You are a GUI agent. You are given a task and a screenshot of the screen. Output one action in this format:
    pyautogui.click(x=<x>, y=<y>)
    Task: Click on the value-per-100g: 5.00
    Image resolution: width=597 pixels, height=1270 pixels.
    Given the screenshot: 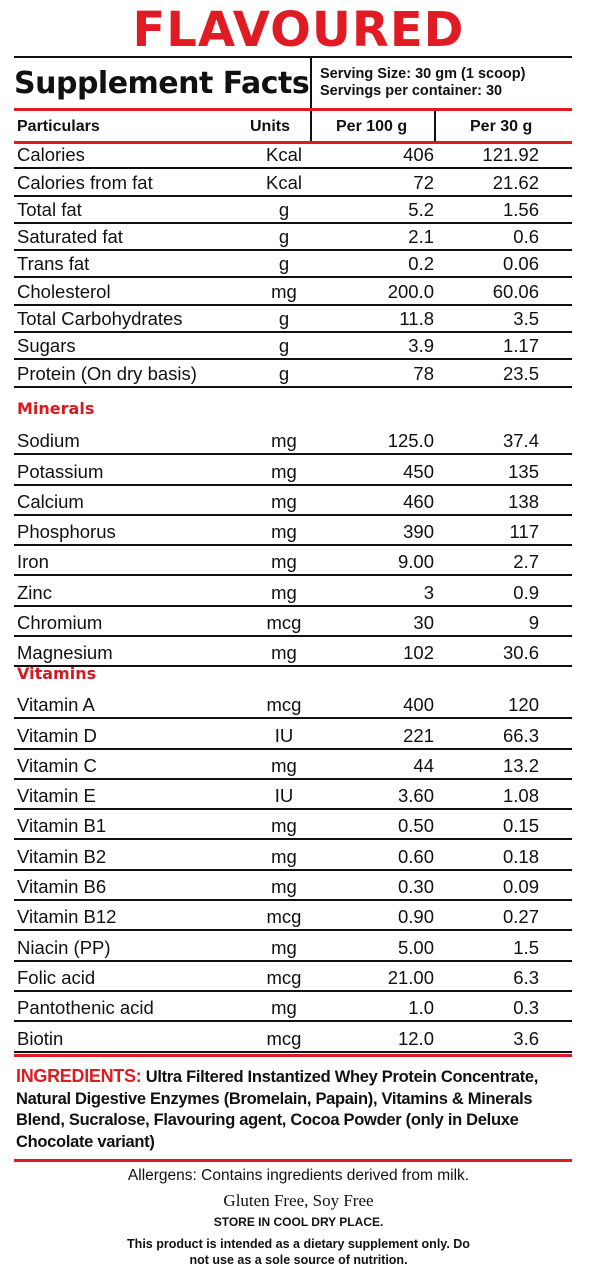 What is the action you would take?
    pyautogui.click(x=415, y=947)
    